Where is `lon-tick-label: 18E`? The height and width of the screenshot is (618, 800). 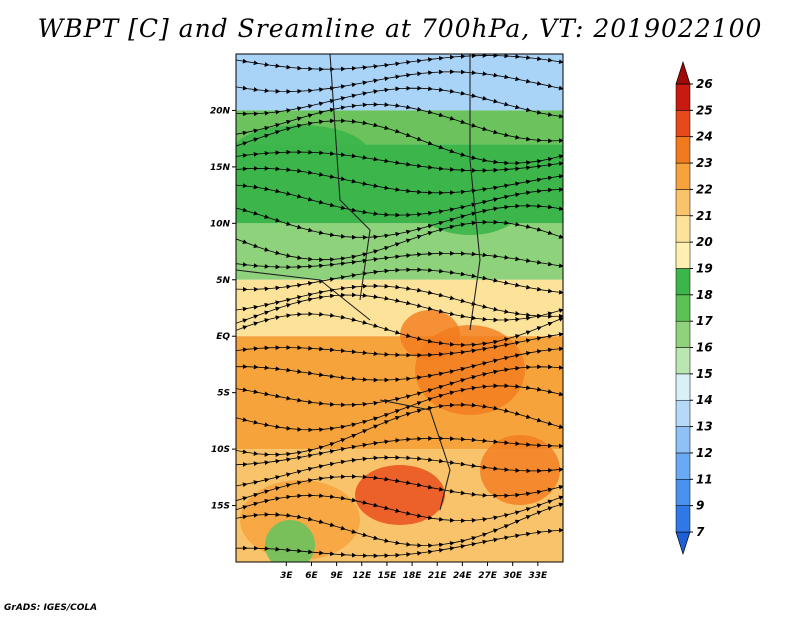 lon-tick-label: 18E is located at coordinates (413, 576).